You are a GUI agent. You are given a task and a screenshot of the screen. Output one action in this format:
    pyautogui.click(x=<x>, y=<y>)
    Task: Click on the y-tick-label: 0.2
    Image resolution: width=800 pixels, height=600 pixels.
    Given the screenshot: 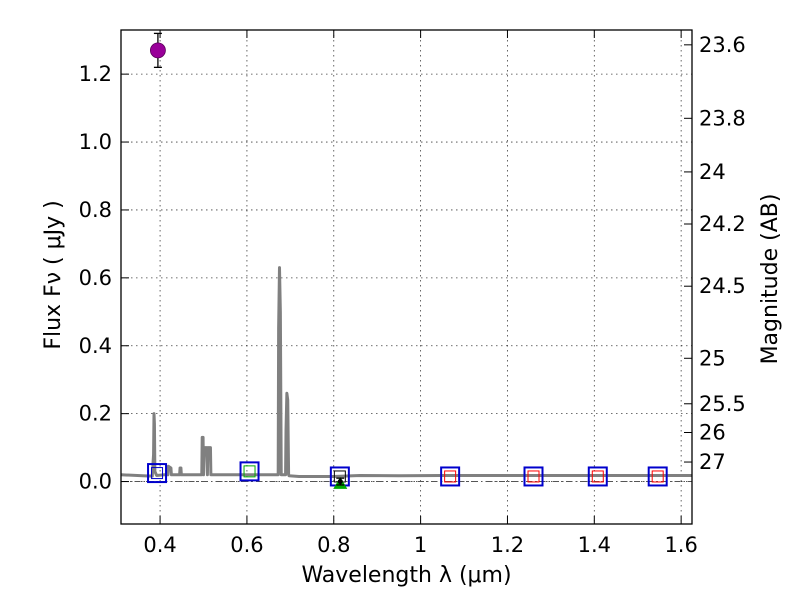 What is the action you would take?
    pyautogui.click(x=95, y=414)
    